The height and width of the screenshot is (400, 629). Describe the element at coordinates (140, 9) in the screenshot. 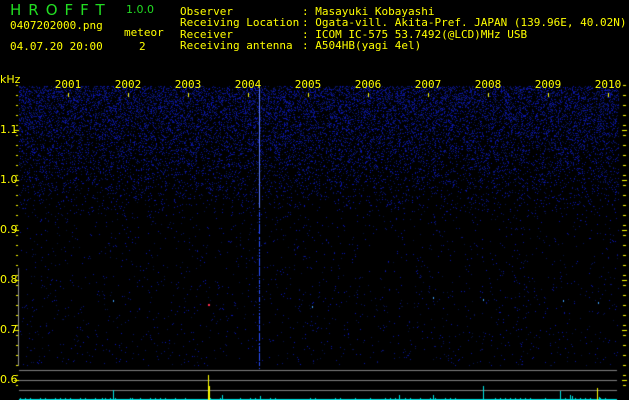

I see `app-version: 1.0.0` at that location.